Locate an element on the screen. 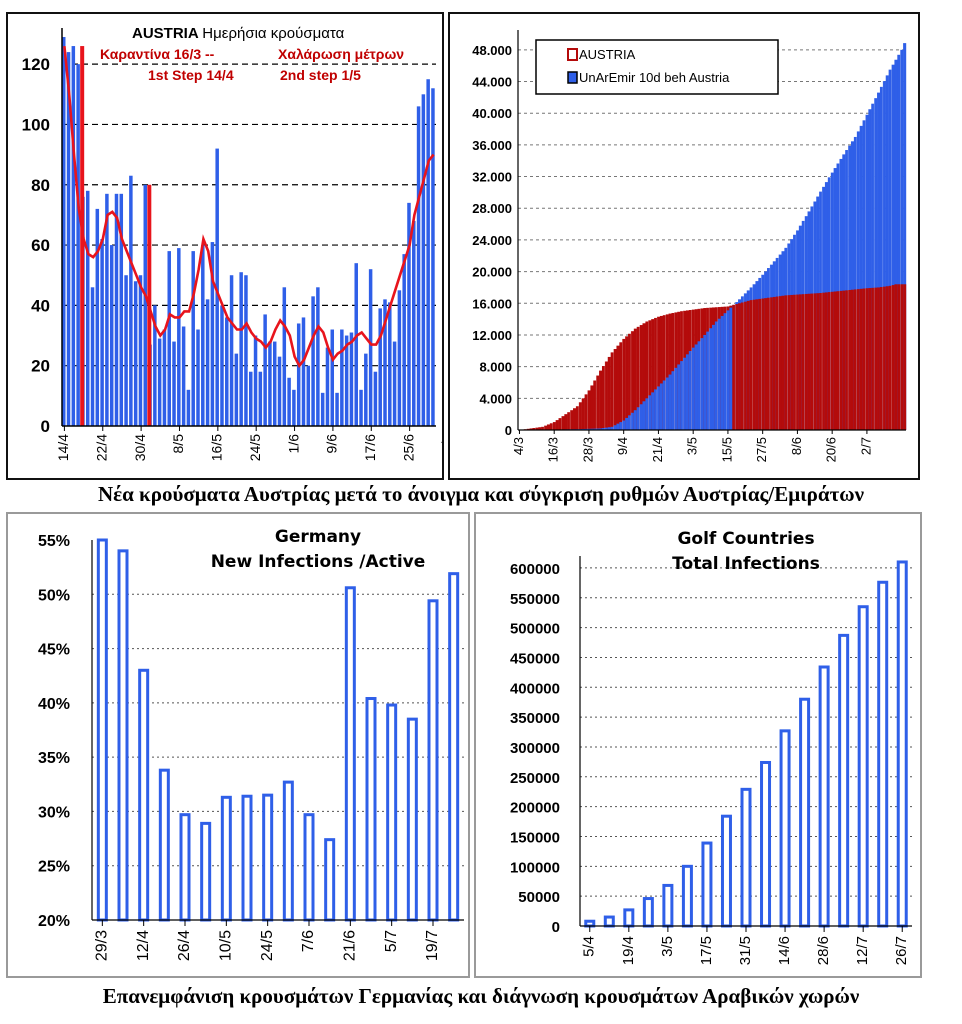  chart-title-rest: Ημερήσια κρούσματα is located at coordinates (273, 33).